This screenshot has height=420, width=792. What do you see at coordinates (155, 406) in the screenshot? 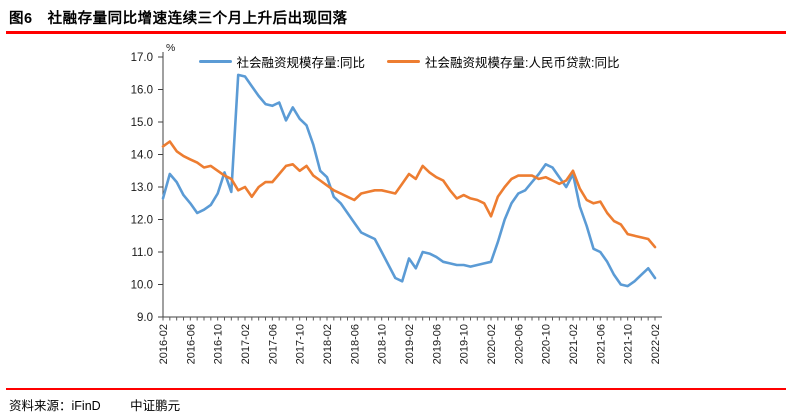
I see `brand-text: 中证鹏元` at bounding box center [155, 406].